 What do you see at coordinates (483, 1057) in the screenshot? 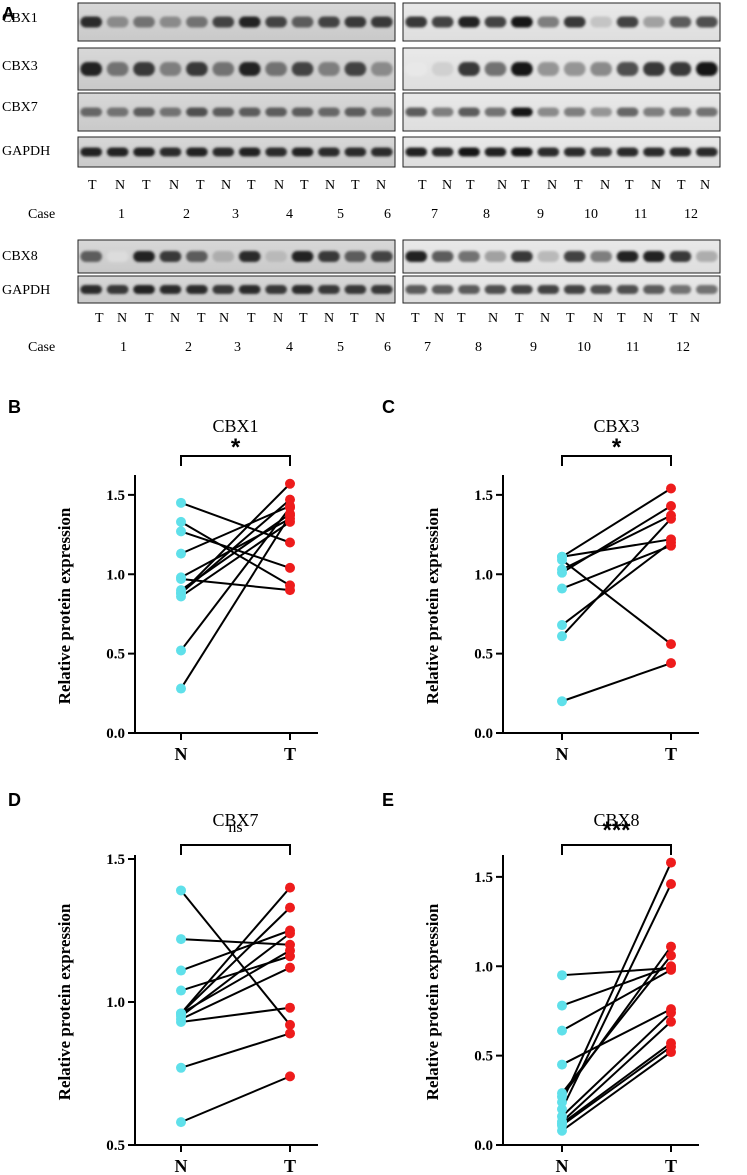
I see `y-tick-label: 0.5` at bounding box center [483, 1057].